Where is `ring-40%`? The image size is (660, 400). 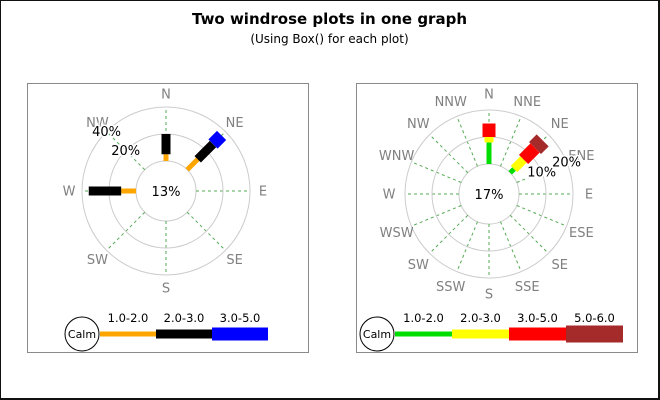 ring-40% is located at coordinates (166, 191).